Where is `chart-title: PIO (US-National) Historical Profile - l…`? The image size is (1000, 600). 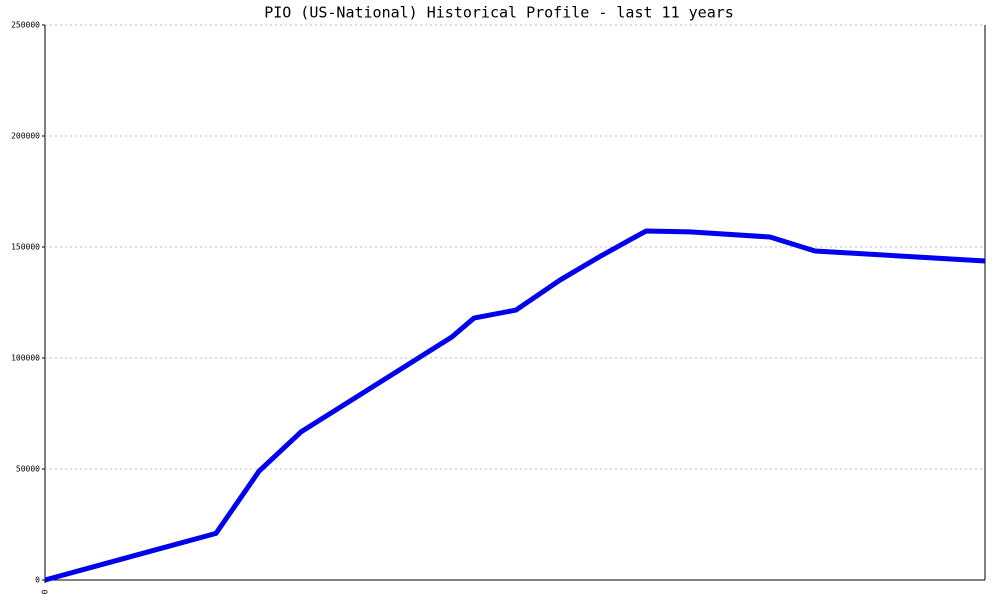 chart-title: PIO (US-National) Historical Profile - l… is located at coordinates (499, 13).